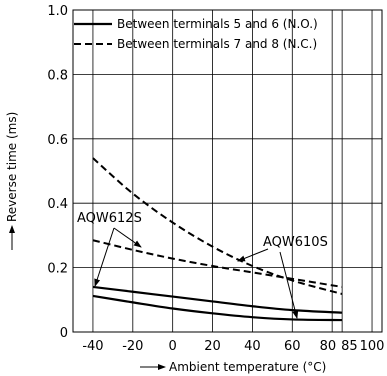  What do you see at coordinates (217, 263) in the screenshot?
I see `series-line-aqw612s-dashed` at bounding box center [217, 263].